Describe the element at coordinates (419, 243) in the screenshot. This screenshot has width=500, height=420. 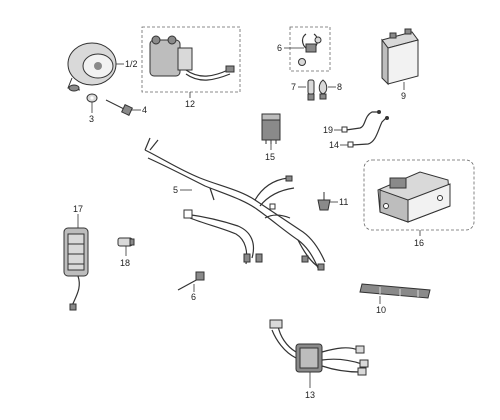
I see `label-battery-tray: 16` at that location.